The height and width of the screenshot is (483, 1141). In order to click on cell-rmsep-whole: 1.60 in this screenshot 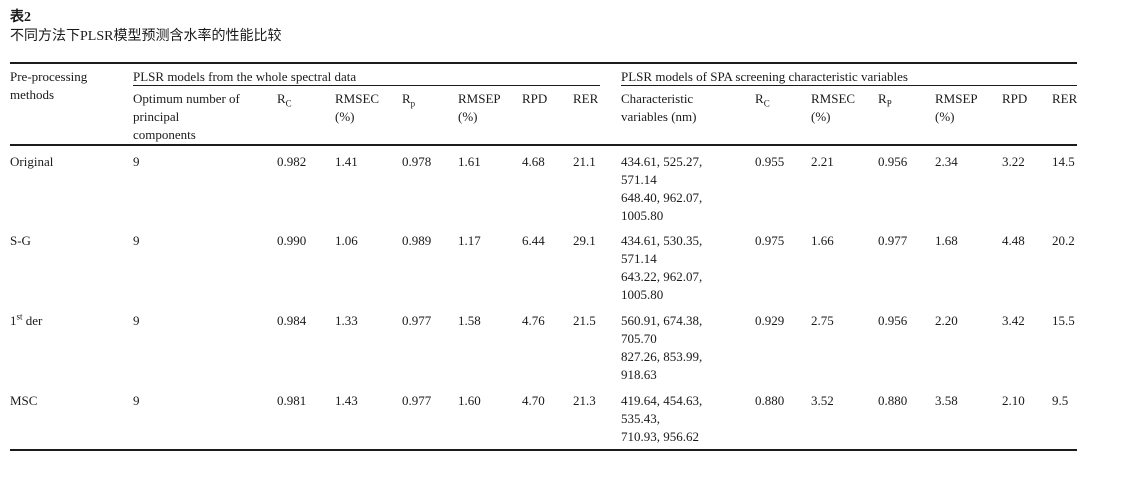, I will do `click(469, 400)`.